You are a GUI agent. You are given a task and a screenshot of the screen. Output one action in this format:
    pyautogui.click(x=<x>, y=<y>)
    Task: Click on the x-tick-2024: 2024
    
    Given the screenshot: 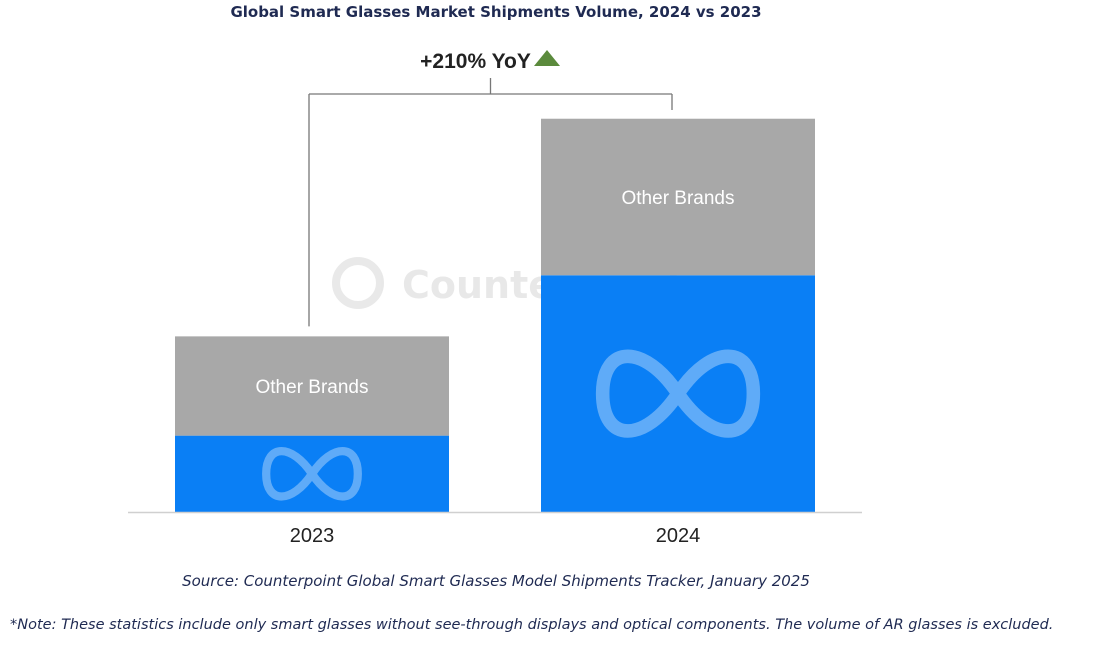 What is the action you would take?
    pyautogui.click(x=678, y=536)
    